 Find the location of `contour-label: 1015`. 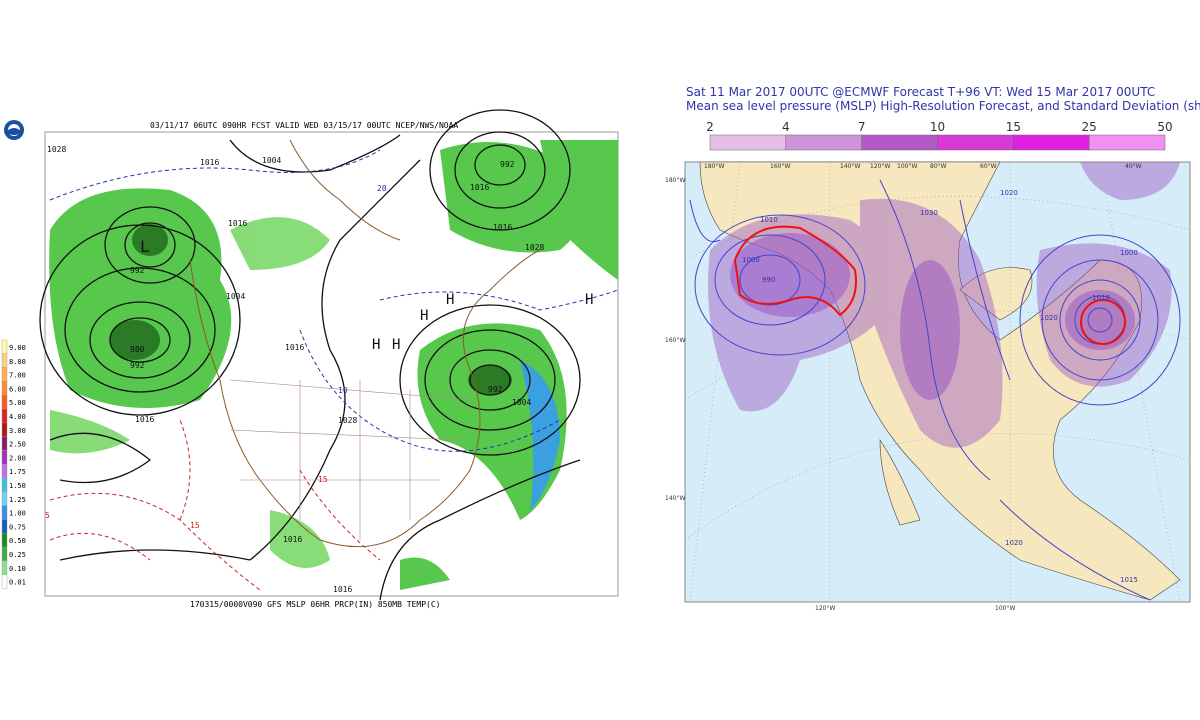

contour-label: 1015 is located at coordinates (1129, 580).